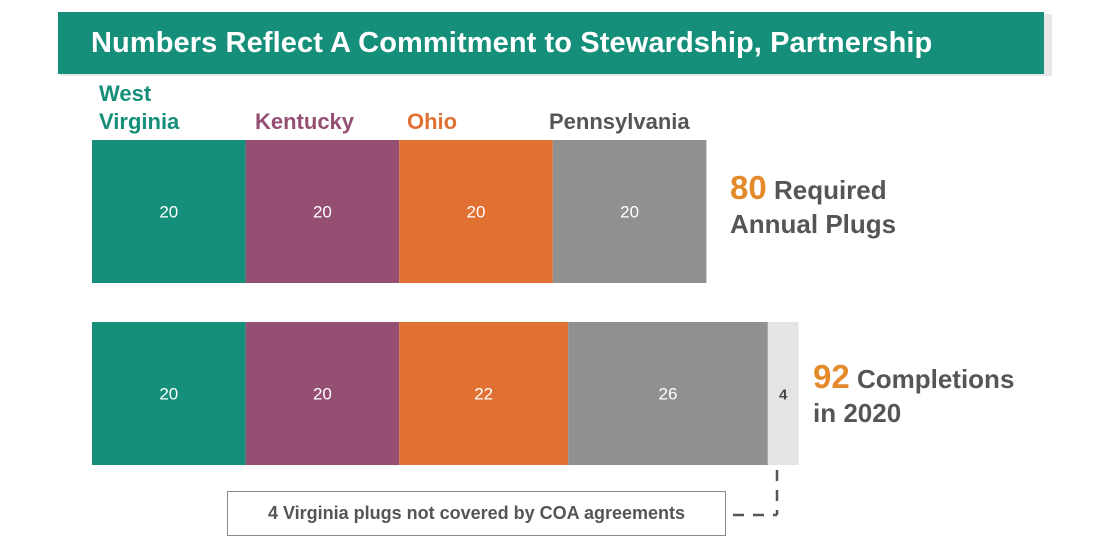 This screenshot has height=546, width=1098. I want to click on total-completions-number: 92, so click(831, 376).